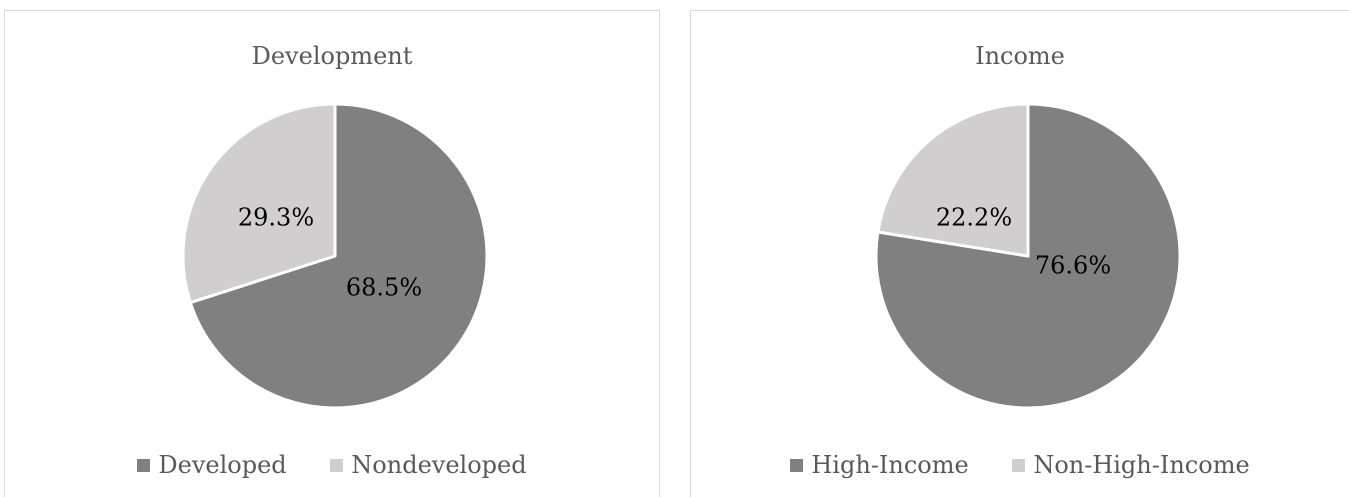 The height and width of the screenshot is (497, 1349). What do you see at coordinates (222, 465) in the screenshot?
I see `legend-label-developed: Developed` at bounding box center [222, 465].